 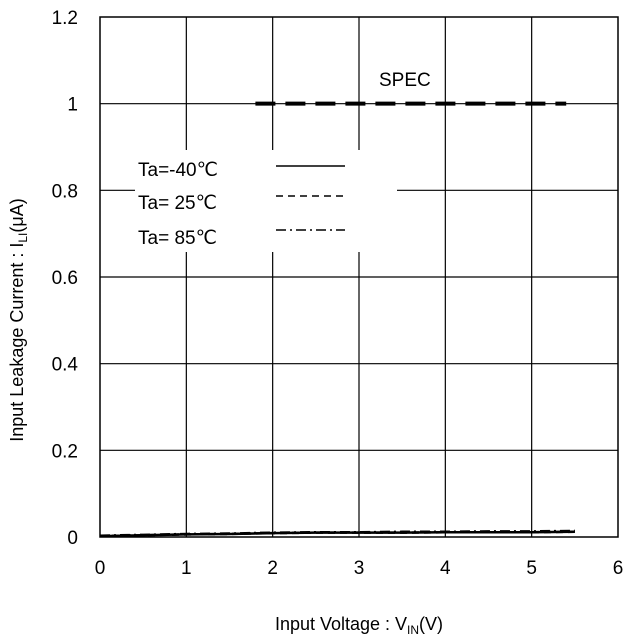 I want to click on x-tick-label-6: 6, so click(x=618, y=568).